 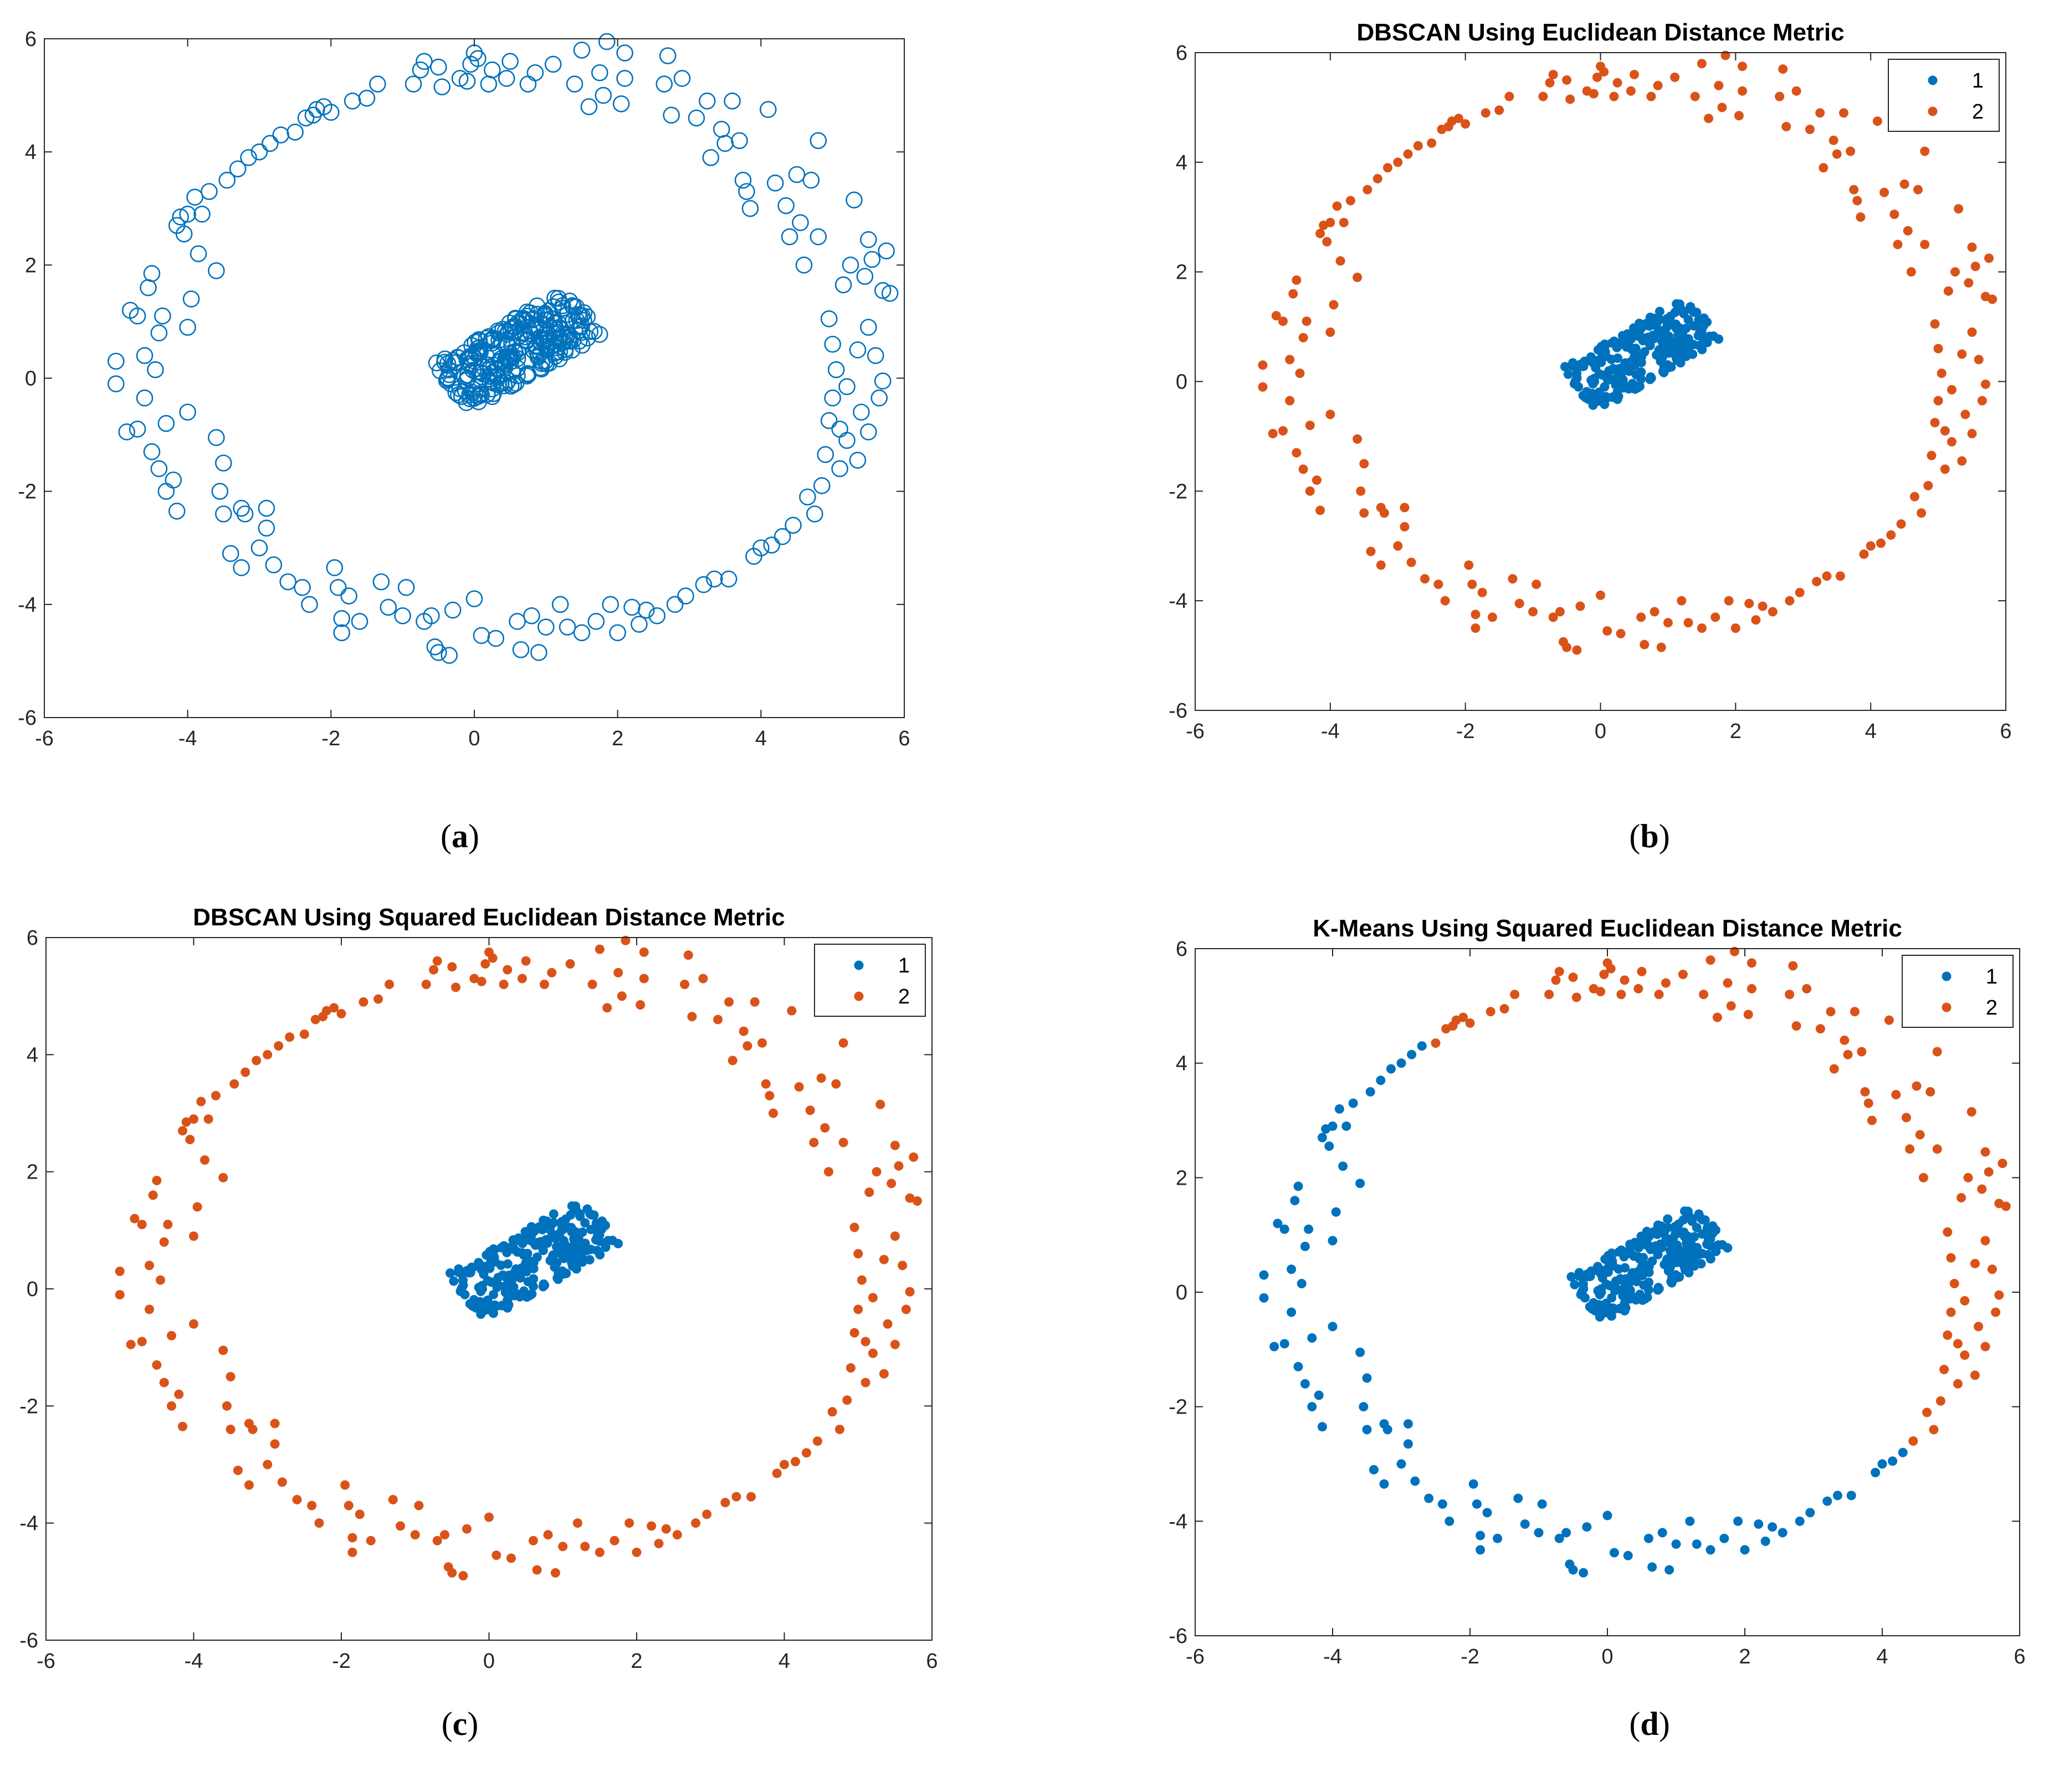 I want to click on x-tick-label: -6, so click(x=1195, y=731).